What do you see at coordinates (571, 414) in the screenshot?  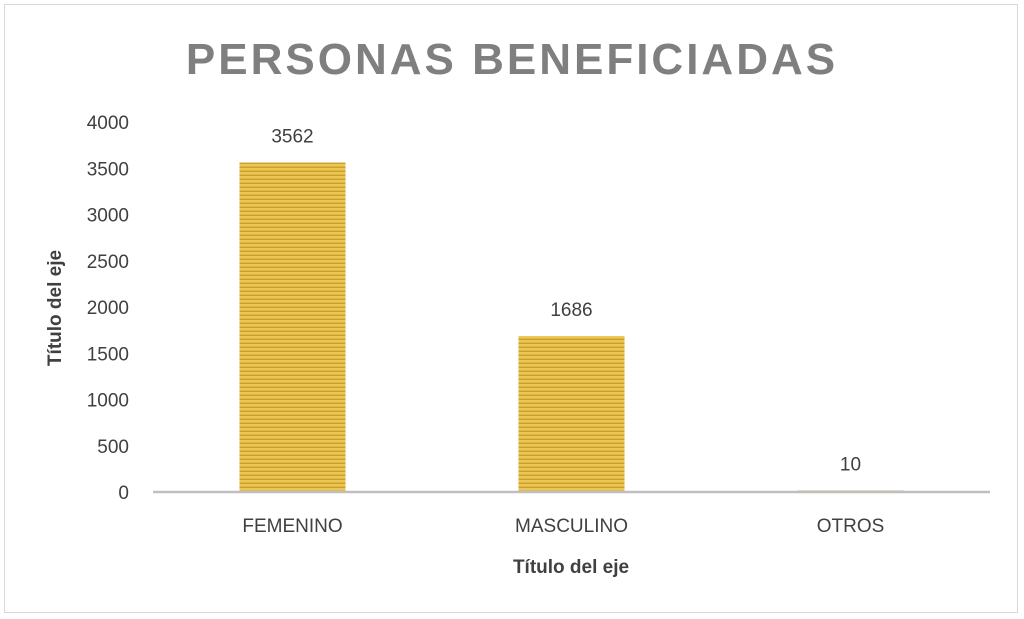 I see `bar-masculino` at bounding box center [571, 414].